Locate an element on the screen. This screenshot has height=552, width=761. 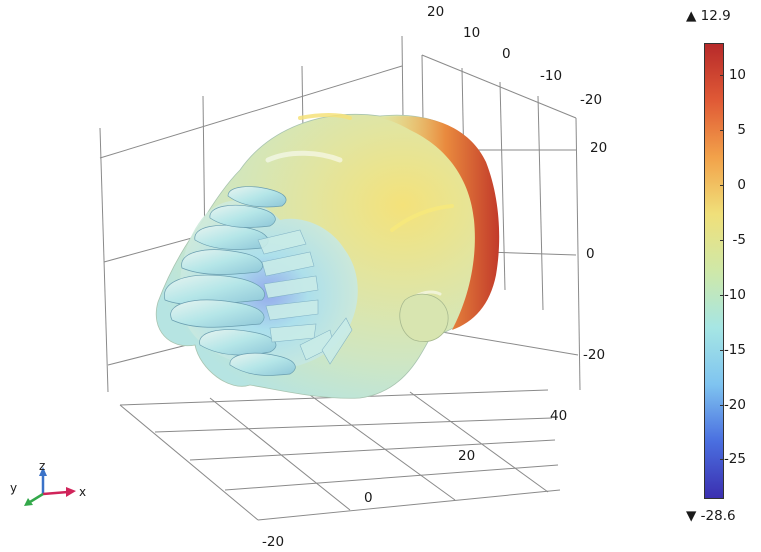
colorbar-tick-label: -25 is located at coordinates (734, 459).